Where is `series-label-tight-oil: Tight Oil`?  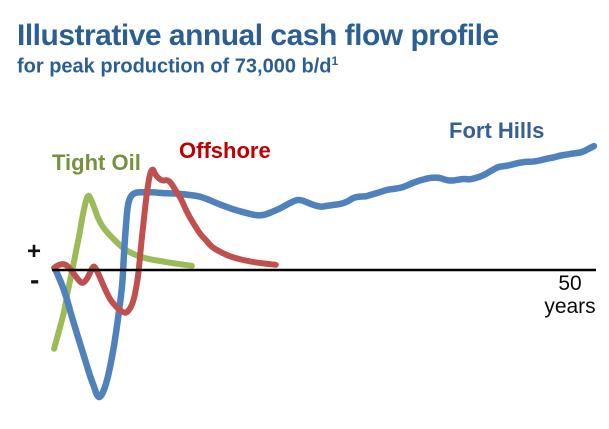
series-label-tight-oil: Tight Oil is located at coordinates (96, 162).